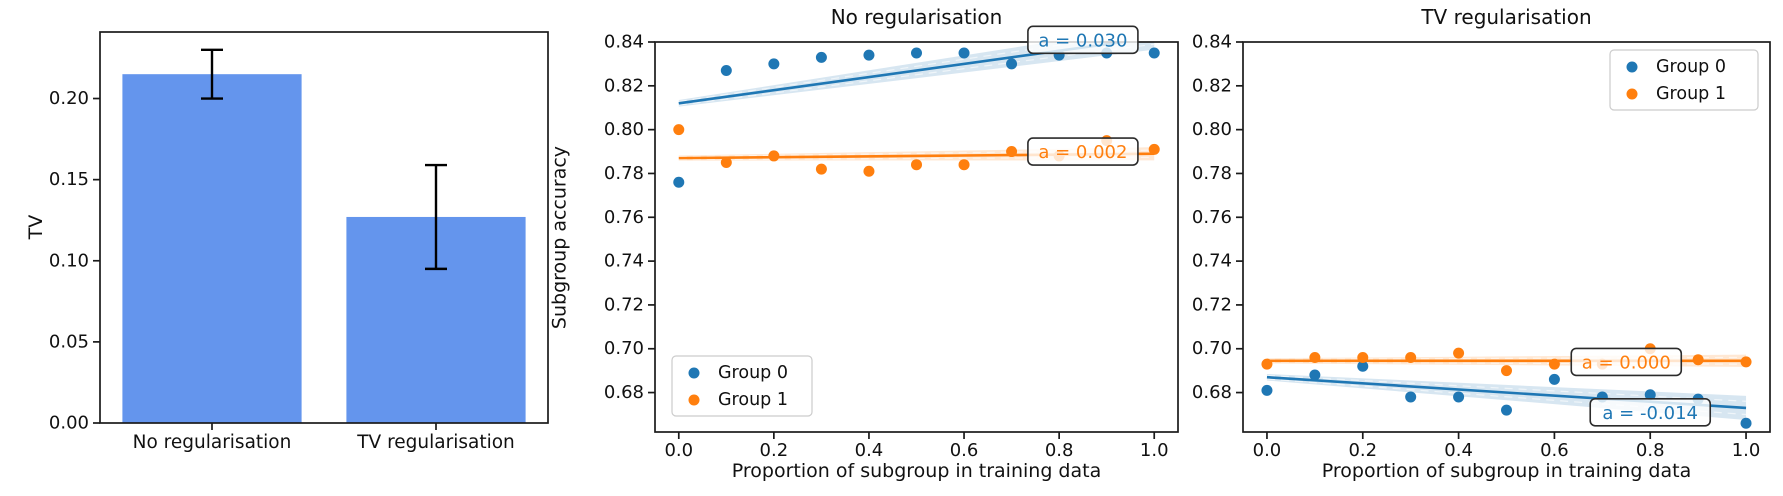 The image size is (1783, 496). I want to click on y-tick-label: 0.10, so click(69, 260).